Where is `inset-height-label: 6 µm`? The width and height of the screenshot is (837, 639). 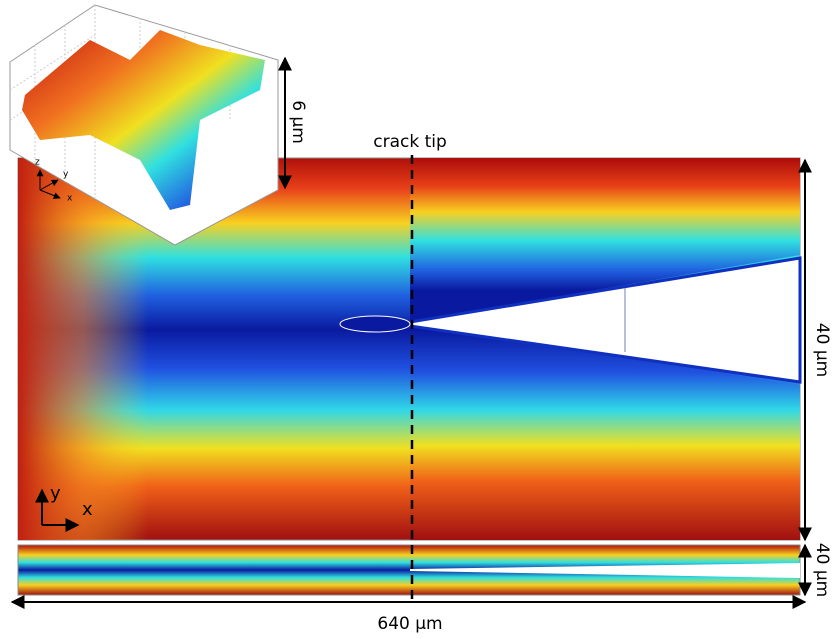 inset-height-label: 6 µm is located at coordinates (298, 122).